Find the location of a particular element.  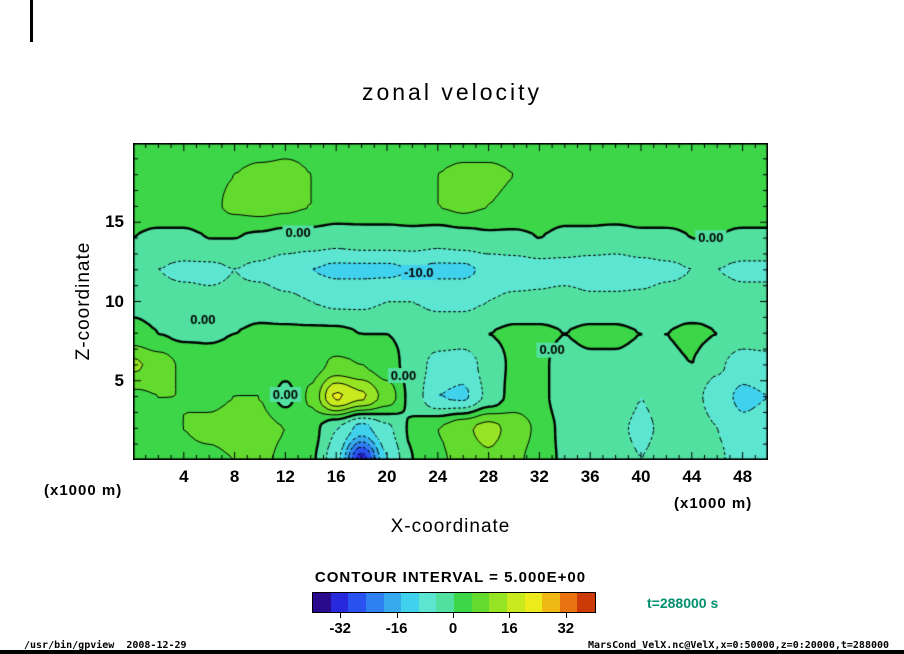

contour-interval-label: CONTOUR INTERVAL = 5.000E+00 is located at coordinates (450, 577).